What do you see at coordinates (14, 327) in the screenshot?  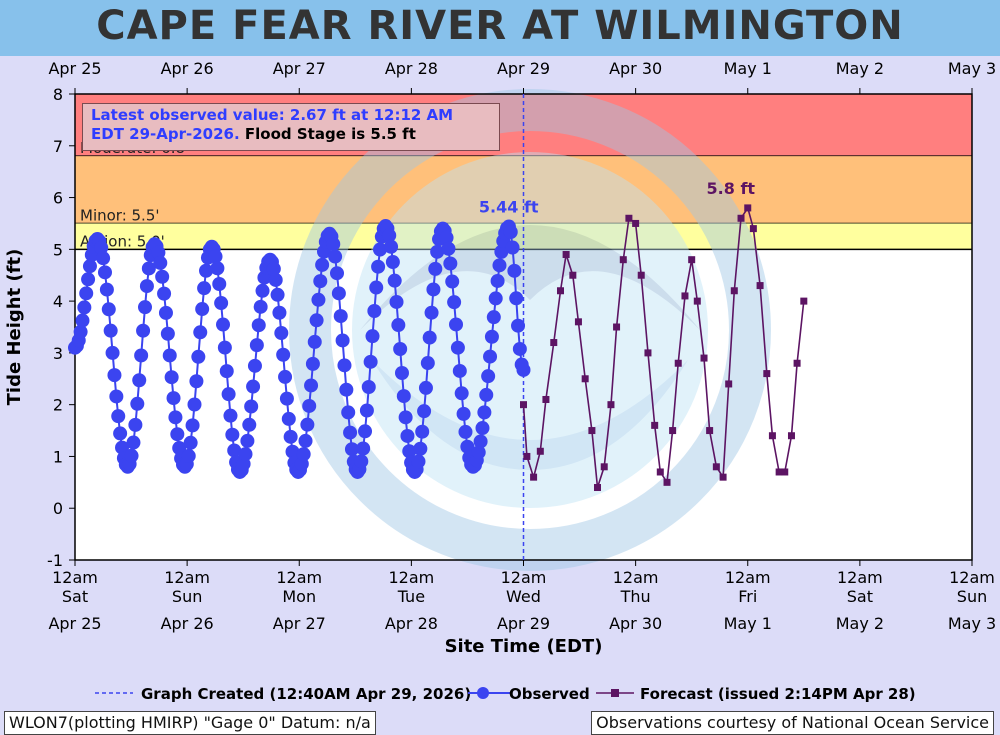 I see `y-axis-label: Tide Height (ft)` at bounding box center [14, 327].